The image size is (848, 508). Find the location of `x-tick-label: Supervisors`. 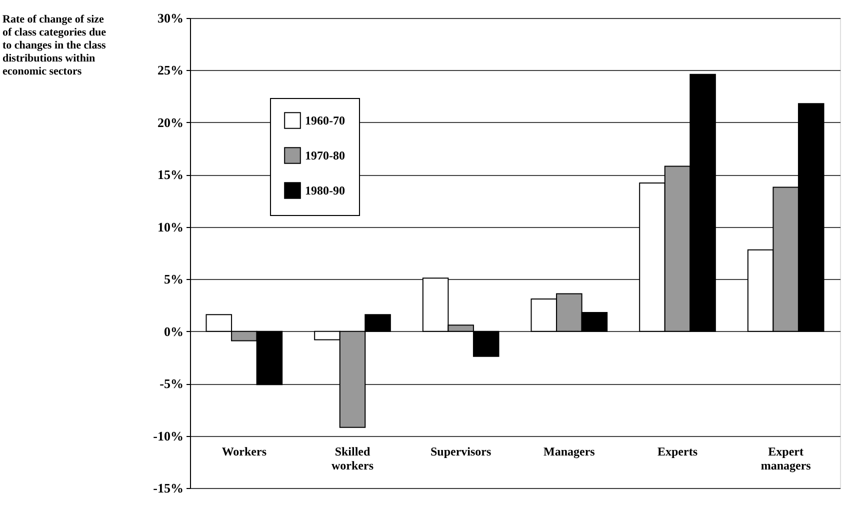

x-tick-label: Supervisors is located at coordinates (461, 451).